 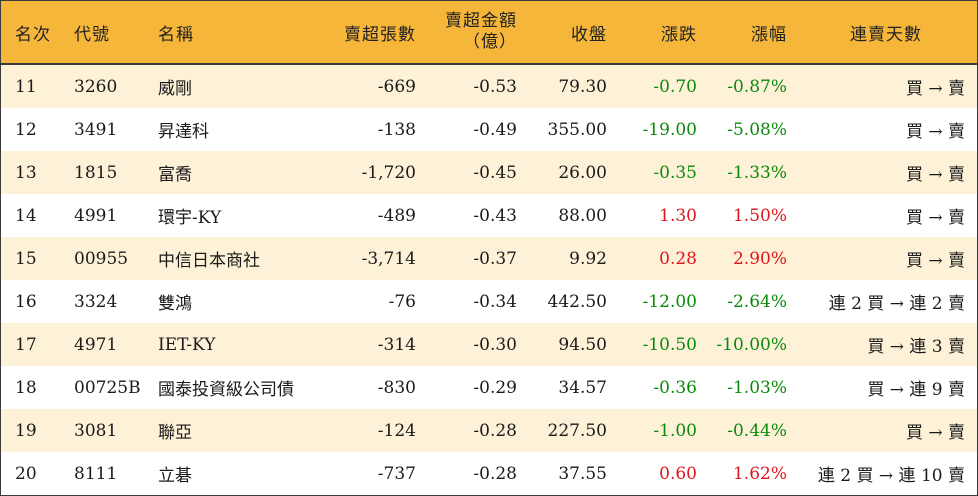 What do you see at coordinates (675, 387) in the screenshot?
I see `row-change: -0.36` at bounding box center [675, 387].